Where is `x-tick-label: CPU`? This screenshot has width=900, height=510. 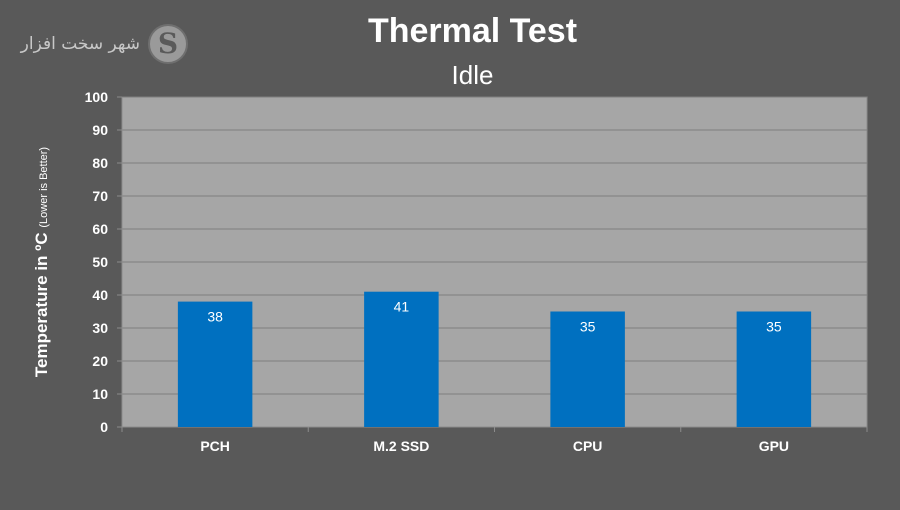 x-tick-label: CPU is located at coordinates (588, 446).